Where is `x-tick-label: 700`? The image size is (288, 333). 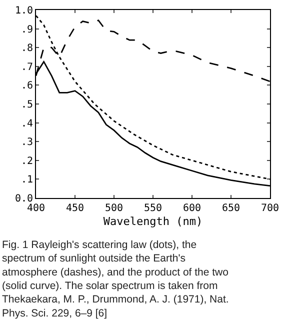
x-tick-label: 700 is located at coordinates (270, 208).